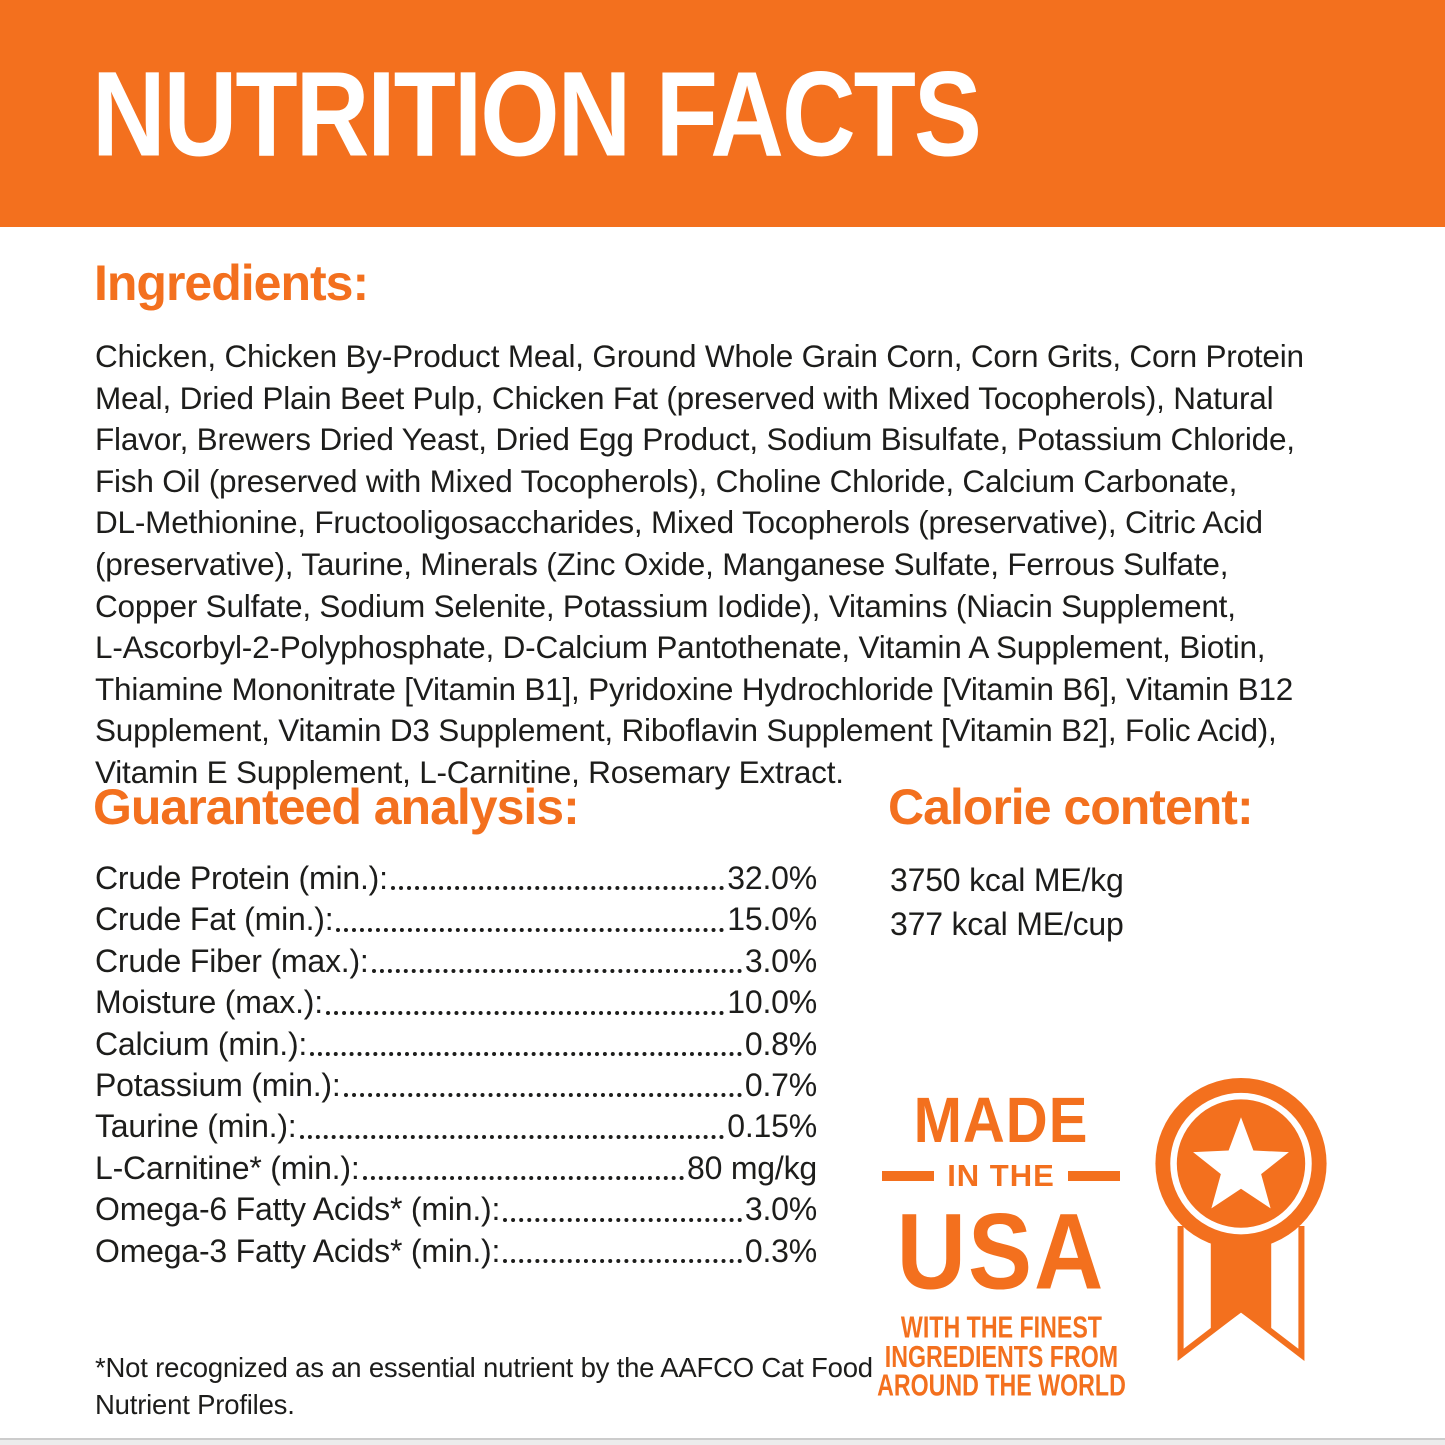  Describe the element at coordinates (1007, 880) in the screenshot. I see `calorie-line: 3750 kcal ME/kg` at that location.